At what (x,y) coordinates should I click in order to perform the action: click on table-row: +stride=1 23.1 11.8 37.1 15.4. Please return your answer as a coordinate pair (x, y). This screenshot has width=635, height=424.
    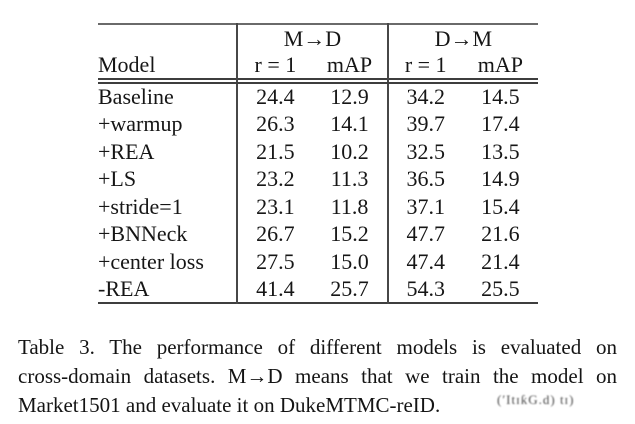
    Looking at the image, I should click on (318, 207).